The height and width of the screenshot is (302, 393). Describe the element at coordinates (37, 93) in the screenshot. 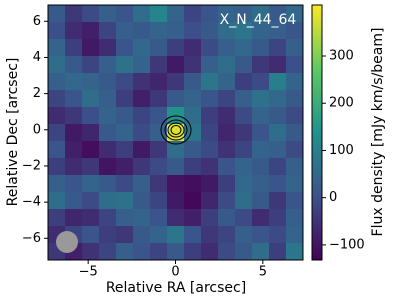

I see `y-tick-label: 2` at that location.